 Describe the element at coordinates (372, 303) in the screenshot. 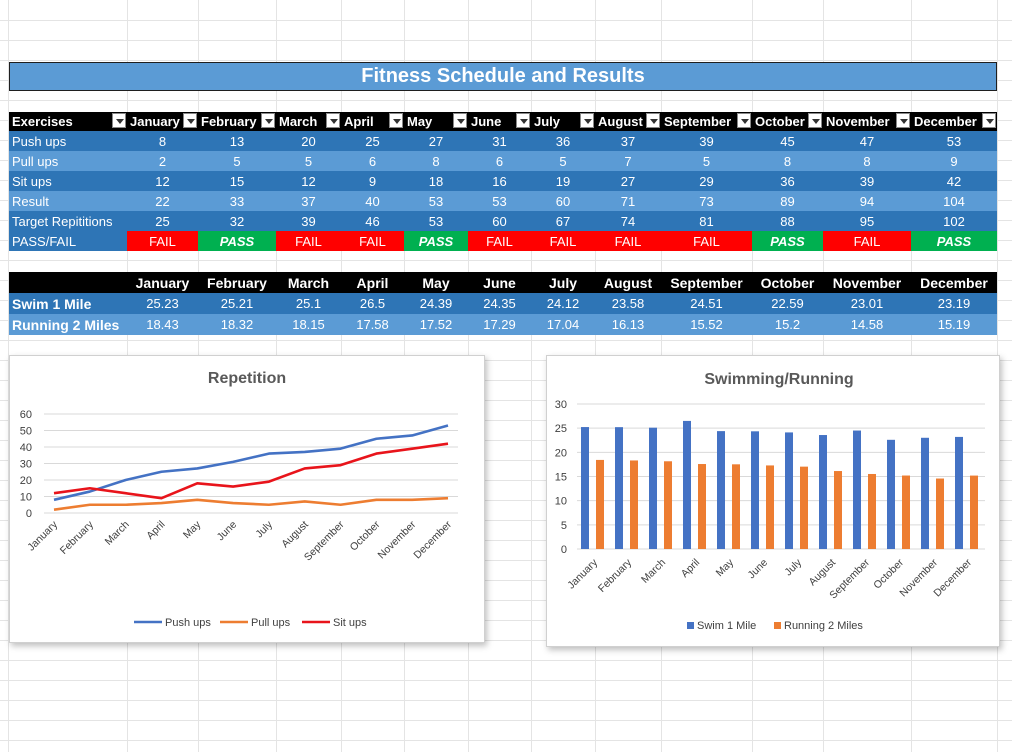

I see `table-cell: 26.5` at that location.